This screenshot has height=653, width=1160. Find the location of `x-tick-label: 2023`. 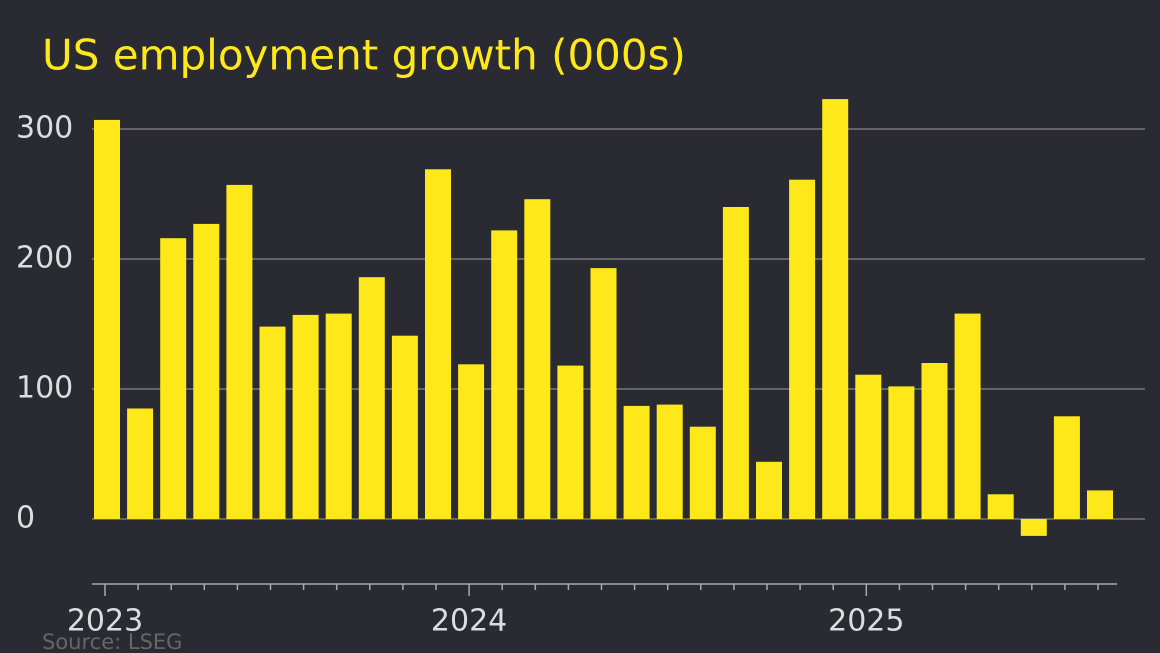

x-tick-label: 2023 is located at coordinates (105, 621).